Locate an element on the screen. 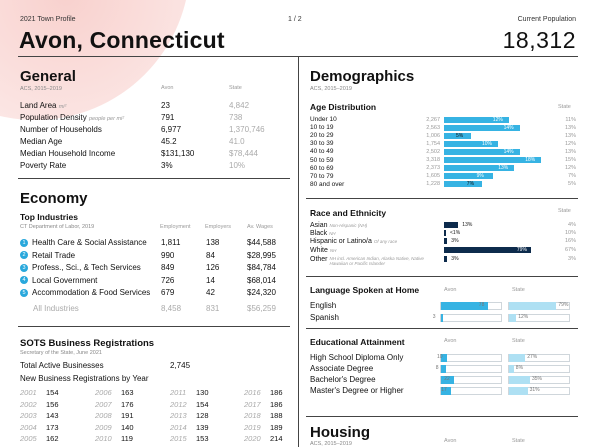 The width and height of the screenshot is (596, 447). education-label: Bachelor's Degree is located at coordinates (343, 379).